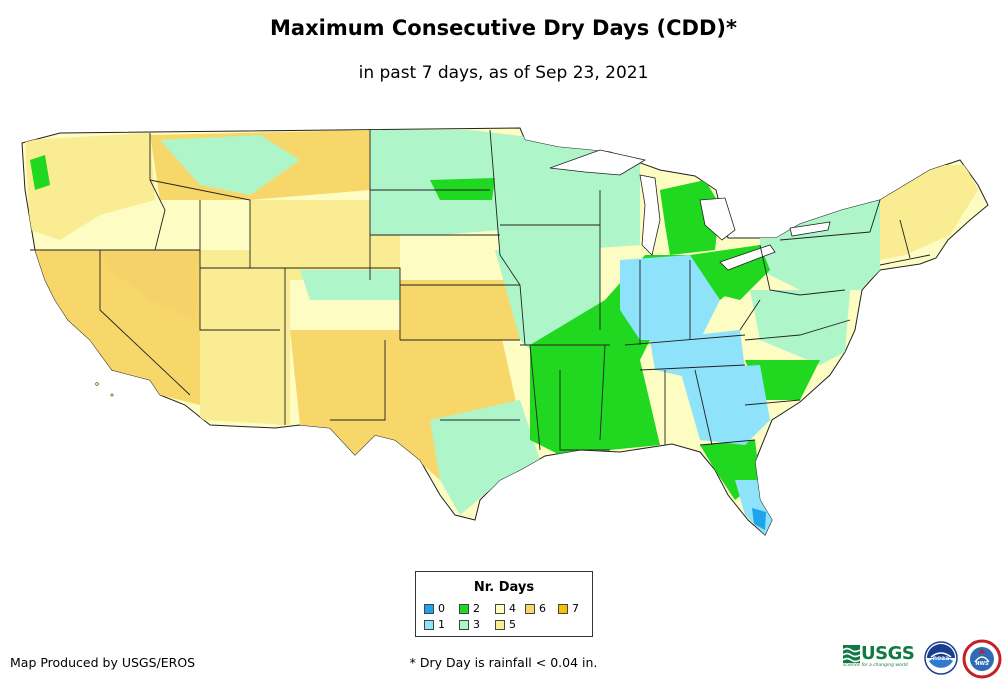  What do you see at coordinates (503, 73) in the screenshot?
I see `map-subtitle: in past 7 days, as of Sep 23, 2021` at bounding box center [503, 73].